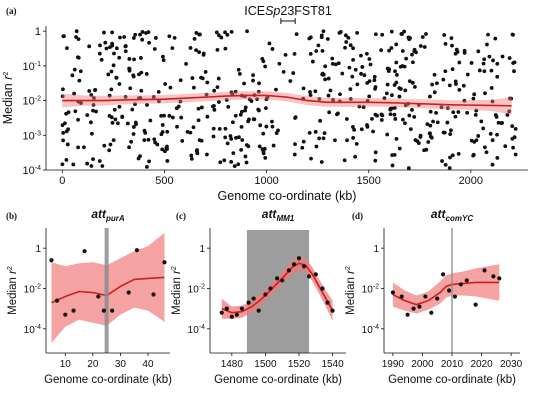 The width and height of the screenshot is (550, 403). I want to click on y-tick-label: 1, so click(202, 249).